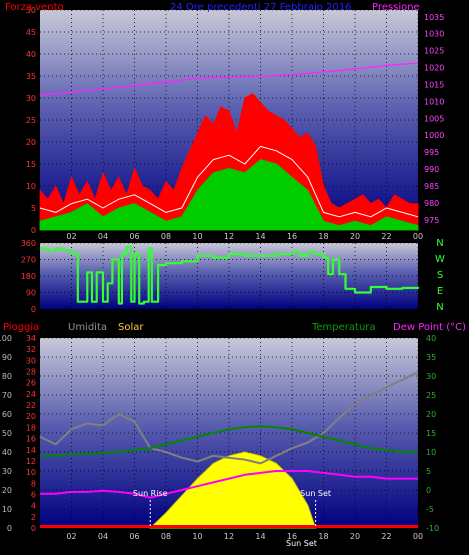  Describe the element at coordinates (440, 275) in the screenshot. I see `compass-label: S` at that location.